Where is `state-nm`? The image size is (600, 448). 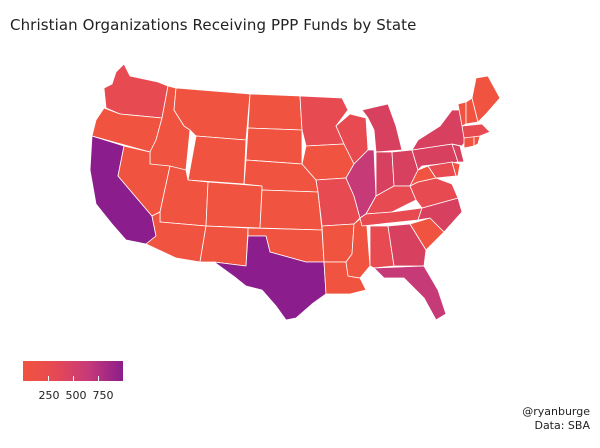 state-nm is located at coordinates (224, 246).